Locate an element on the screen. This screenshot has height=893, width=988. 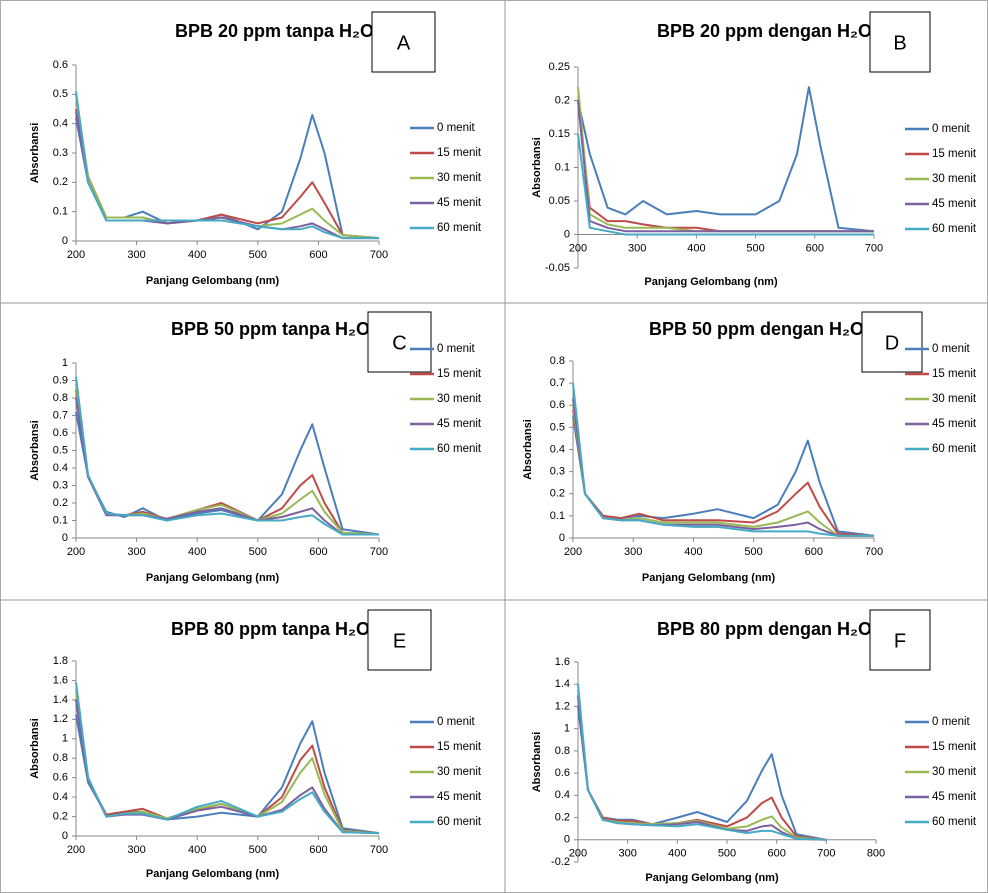
panel-label: A is located at coordinates (404, 43).